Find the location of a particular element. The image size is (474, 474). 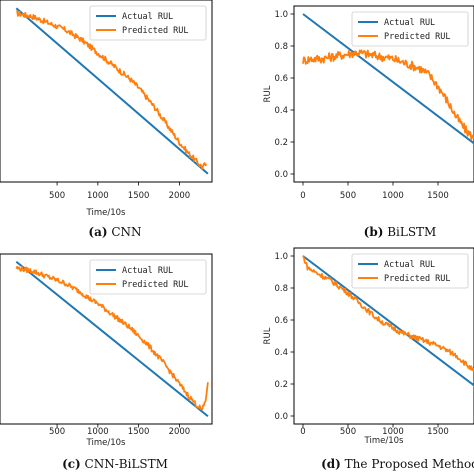

panel-caption: (d) The Proposed Method is located at coordinates (397, 464).